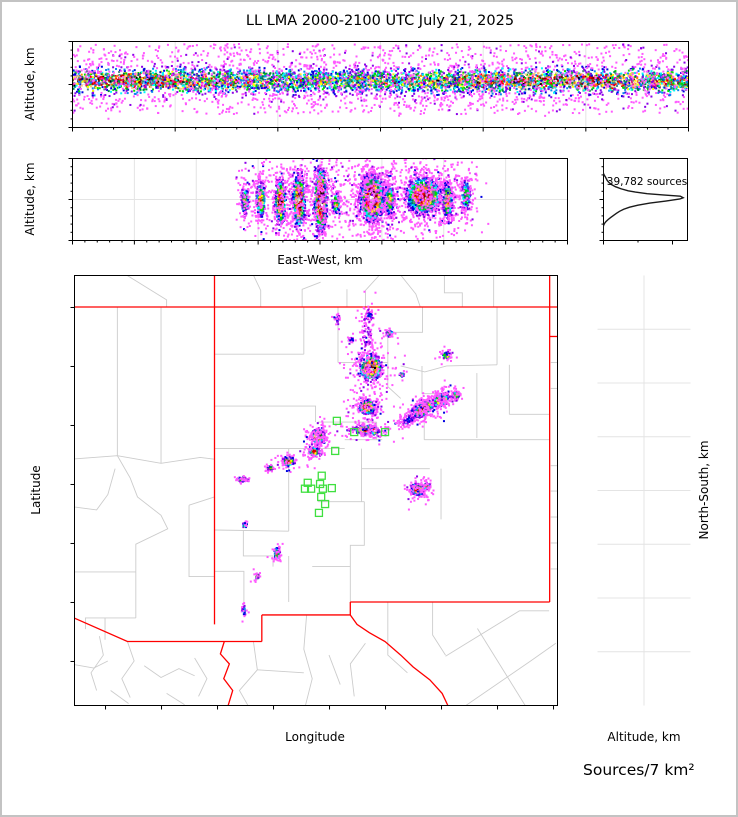 The image size is (738, 817). Describe the element at coordinates (639, 770) in the screenshot. I see `colorbar-label: Sources/7 km²` at that location.